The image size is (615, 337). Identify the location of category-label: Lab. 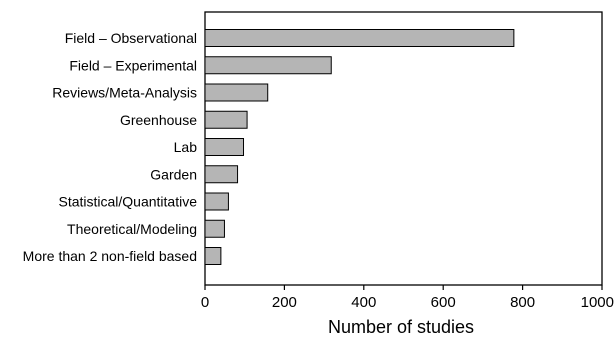
(186, 147).